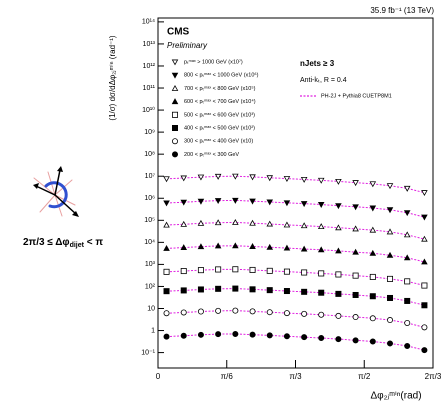  I want to click on y-tick-label: 10⁶, so click(149, 198).